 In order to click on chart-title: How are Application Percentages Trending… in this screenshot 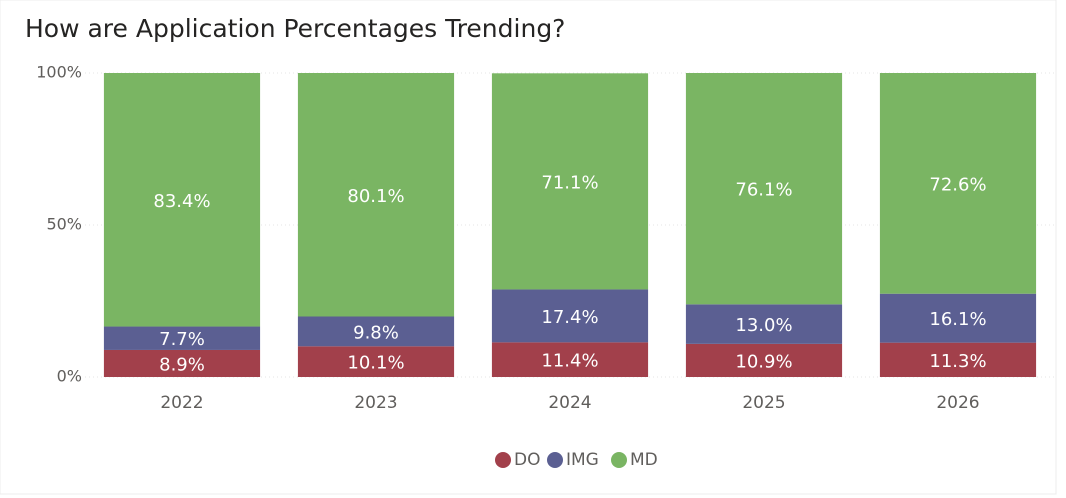, I will do `click(295, 28)`.